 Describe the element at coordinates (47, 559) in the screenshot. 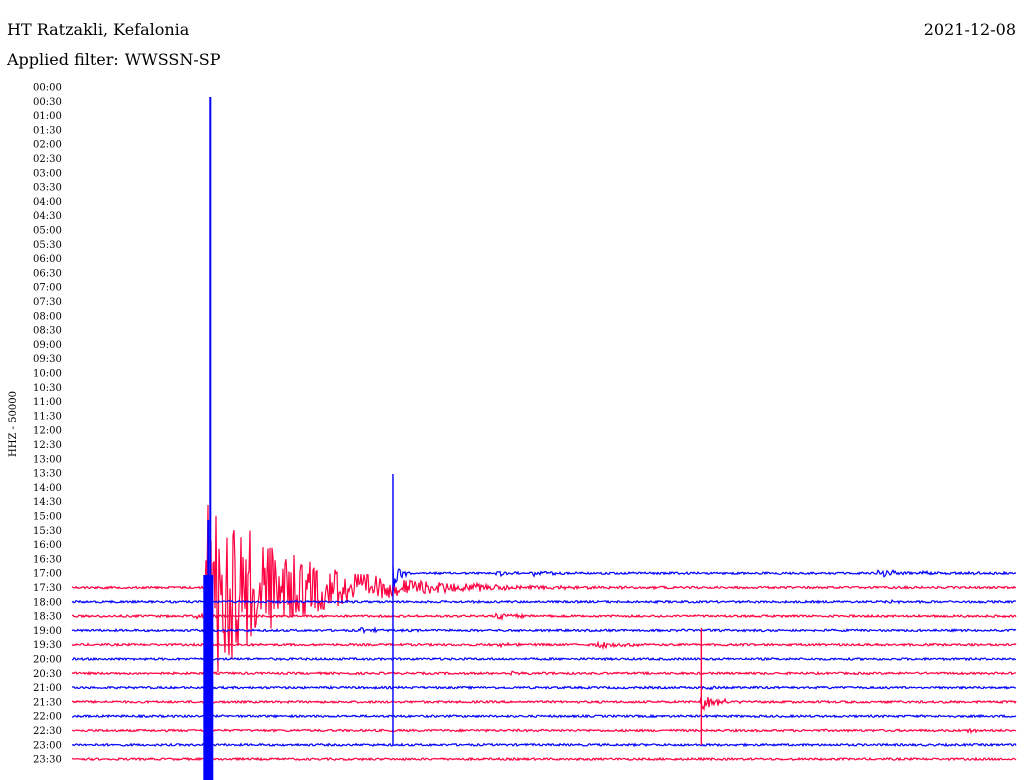

I see `row-label-1630: 16:30` at that location.